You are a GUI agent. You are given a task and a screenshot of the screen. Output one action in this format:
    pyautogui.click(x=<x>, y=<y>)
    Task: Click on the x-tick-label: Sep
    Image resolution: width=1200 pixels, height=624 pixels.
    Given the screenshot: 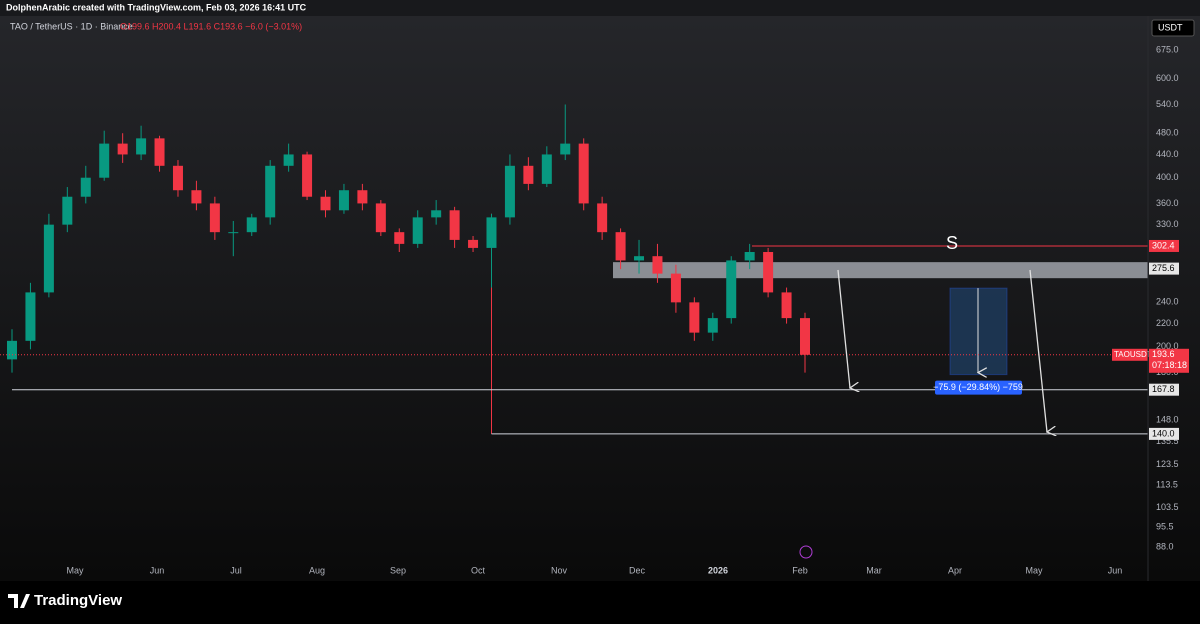 What is the action you would take?
    pyautogui.click(x=398, y=570)
    